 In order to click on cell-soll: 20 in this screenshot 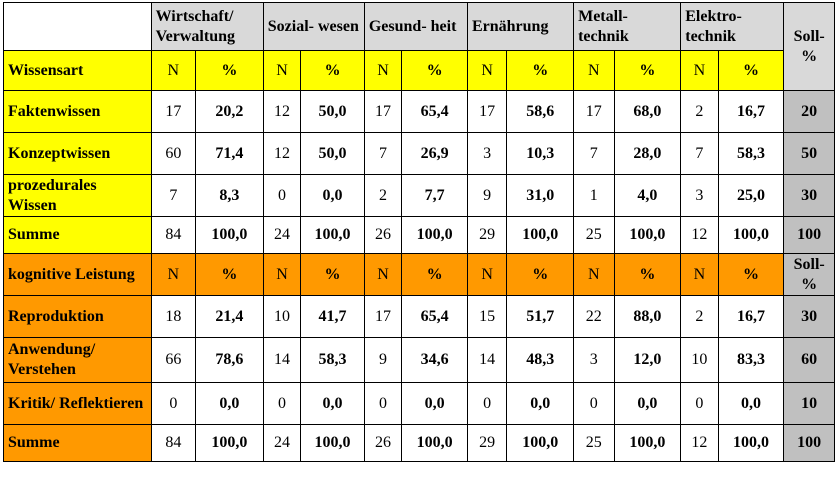, I will do `click(809, 111)`.